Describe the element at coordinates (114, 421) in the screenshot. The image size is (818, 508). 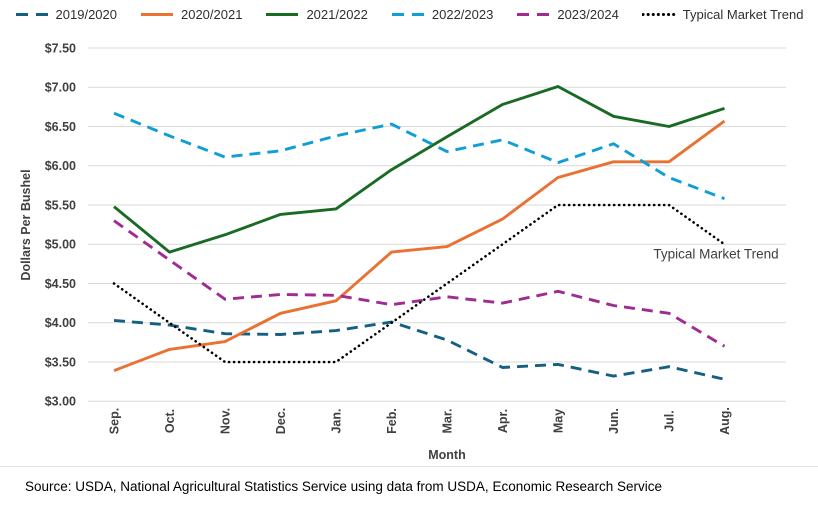
I see `x-tick-label: Sep.` at that location.